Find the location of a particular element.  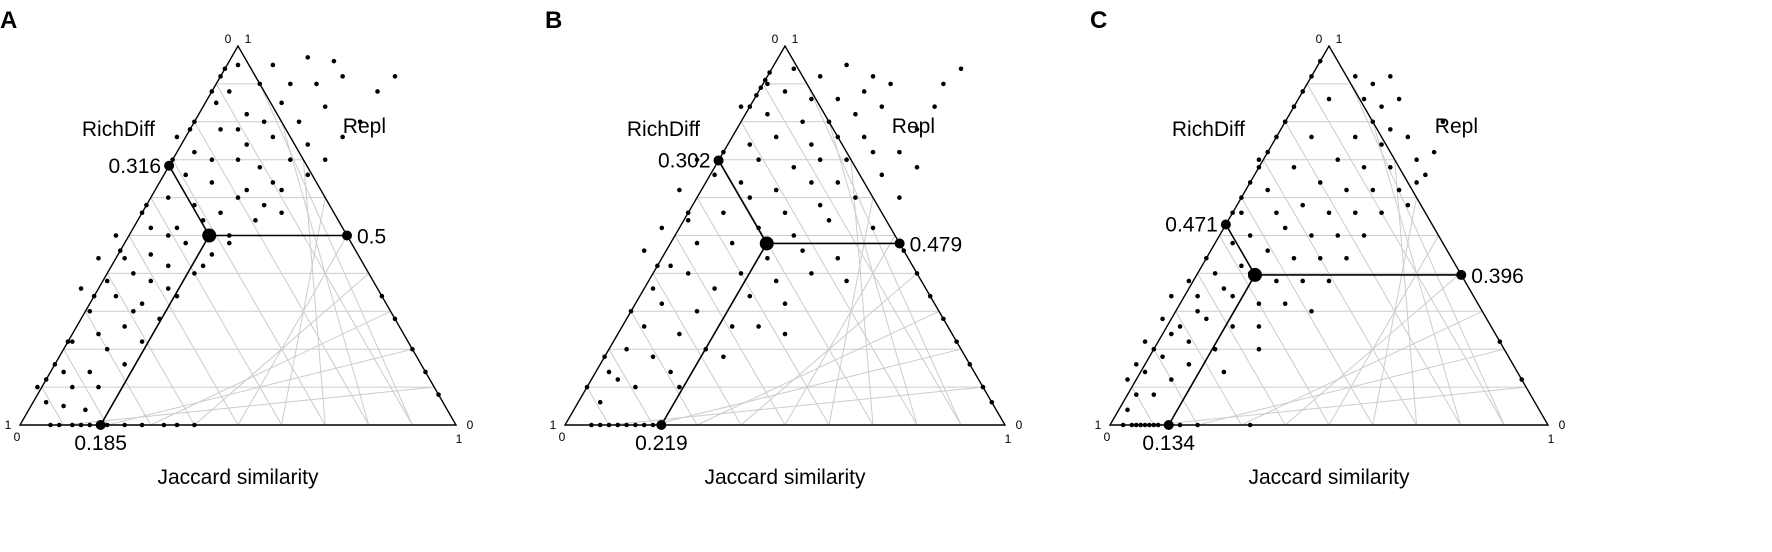

repl-marker is located at coordinates (1461, 274).